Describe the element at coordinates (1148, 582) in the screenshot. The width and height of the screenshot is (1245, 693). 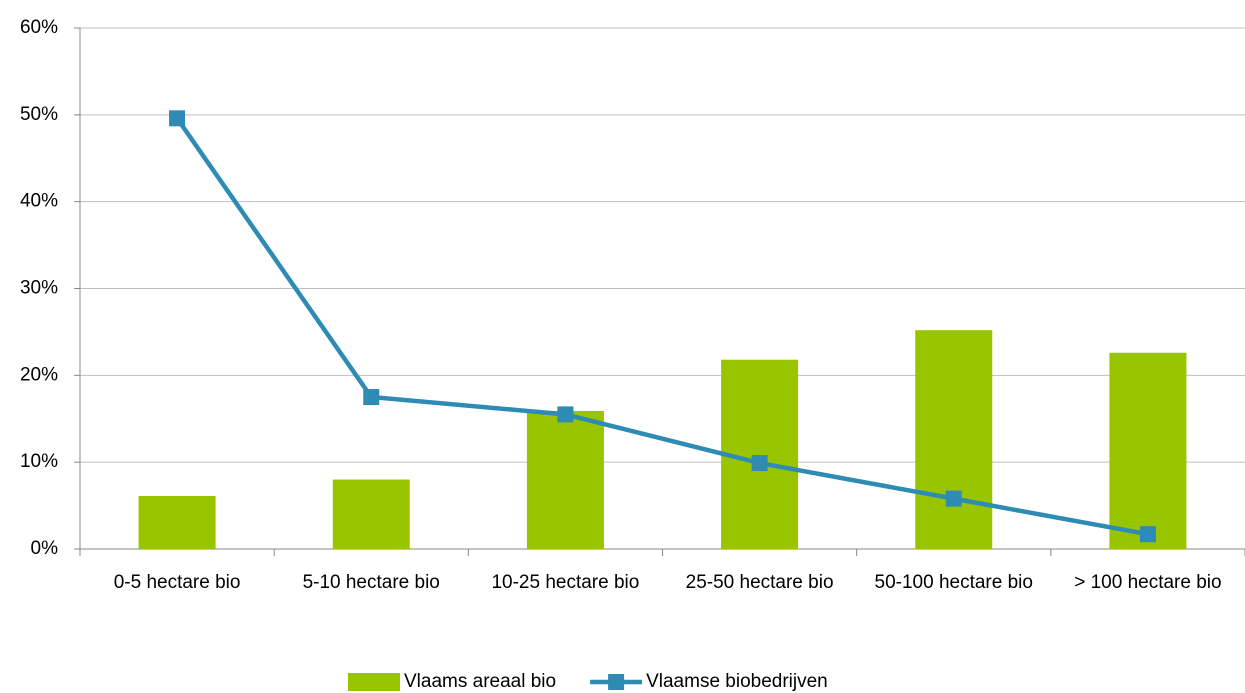
I see `x-tick-label: > 100 hectare bio` at that location.